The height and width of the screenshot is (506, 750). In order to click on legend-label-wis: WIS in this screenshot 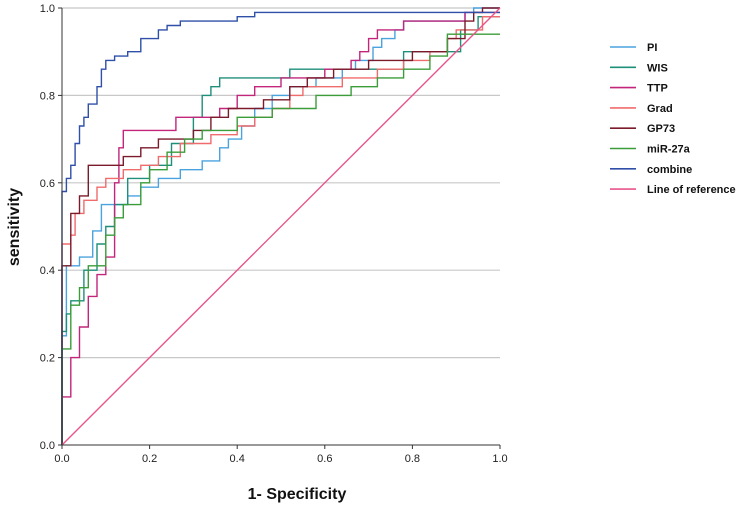, I will do `click(657, 68)`.